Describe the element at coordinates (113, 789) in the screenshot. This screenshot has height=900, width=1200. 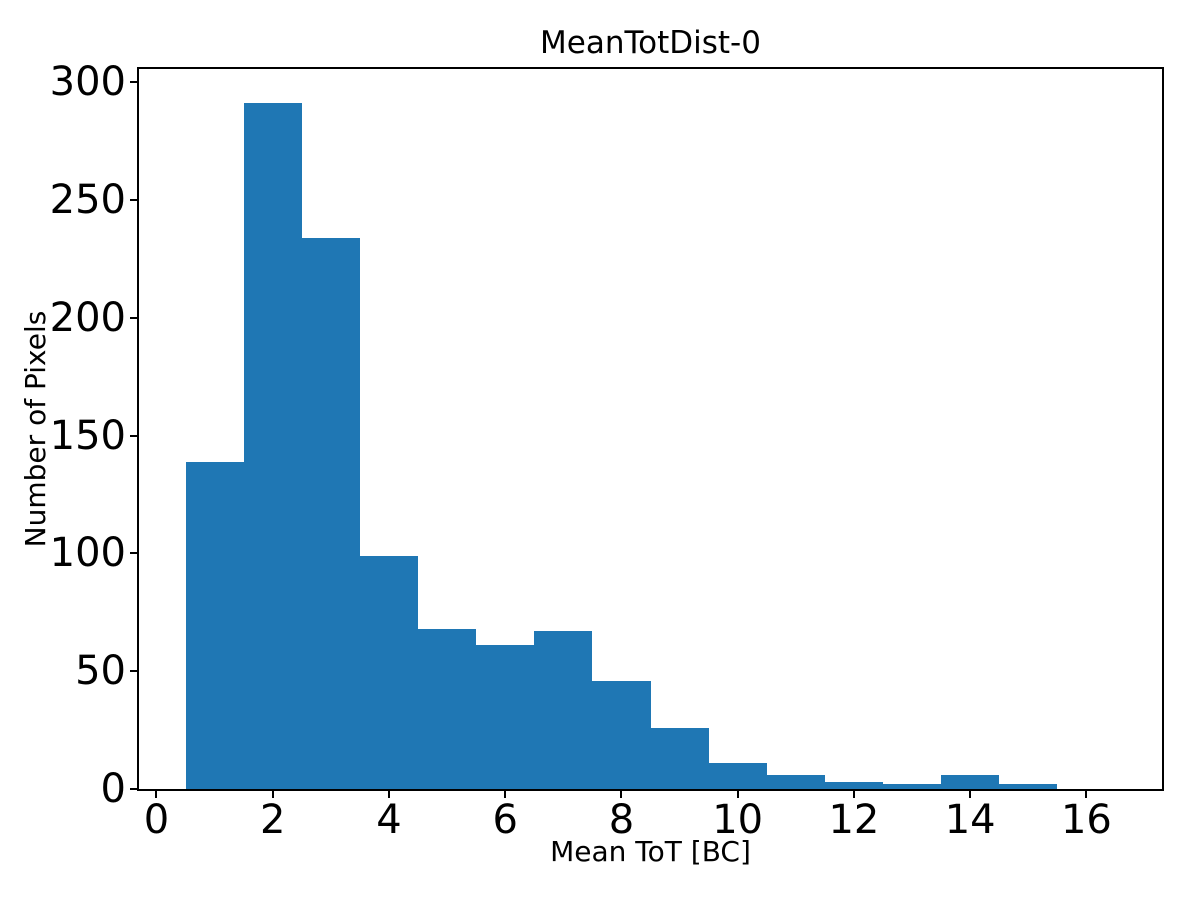
I see `y-tick-label: 0` at that location.